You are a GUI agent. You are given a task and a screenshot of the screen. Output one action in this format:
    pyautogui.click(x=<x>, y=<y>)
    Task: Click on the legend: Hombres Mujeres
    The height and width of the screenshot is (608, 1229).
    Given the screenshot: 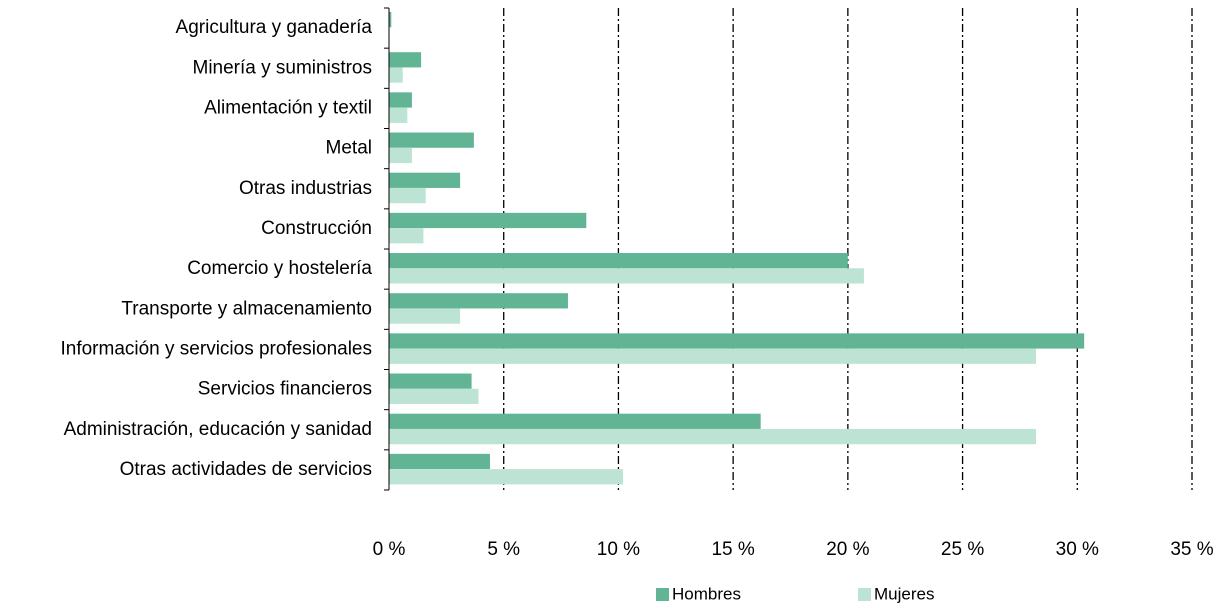 What is the action you would take?
    pyautogui.click(x=795, y=593)
    